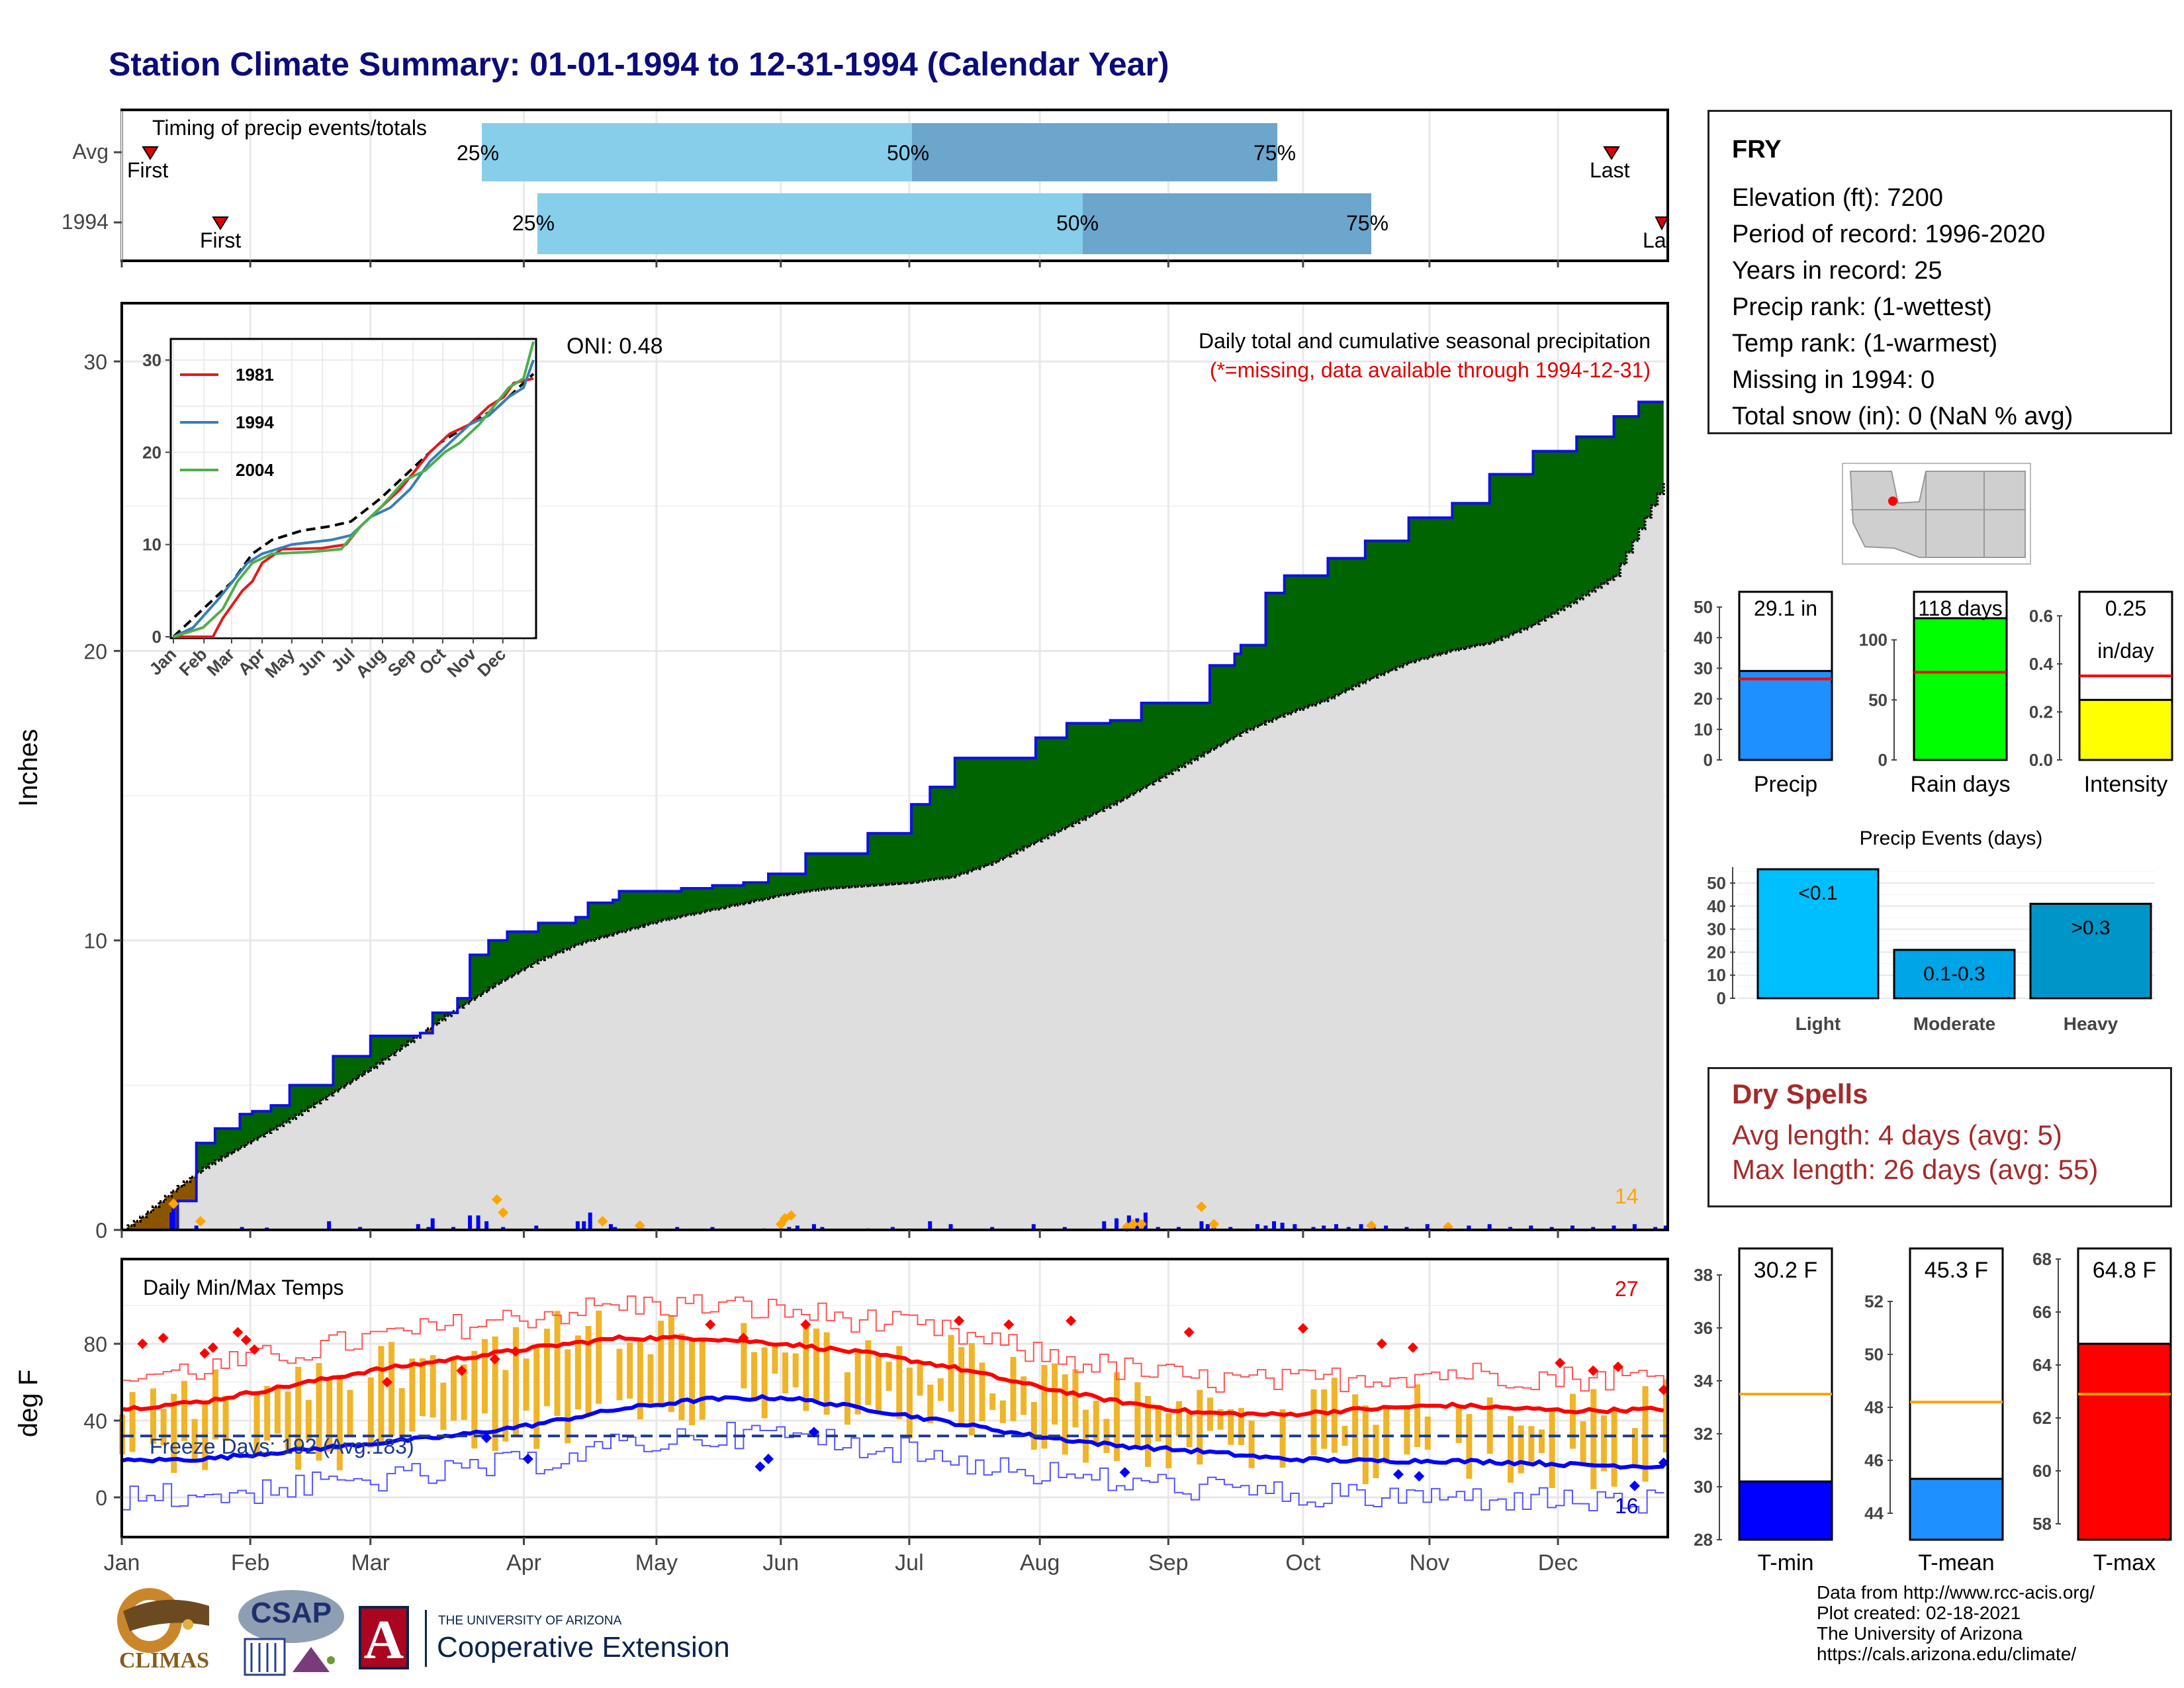 This screenshot has height=1688, width=2184. What do you see at coordinates (2124, 1562) in the screenshot?
I see `temp-summary-label: T-max` at bounding box center [2124, 1562].